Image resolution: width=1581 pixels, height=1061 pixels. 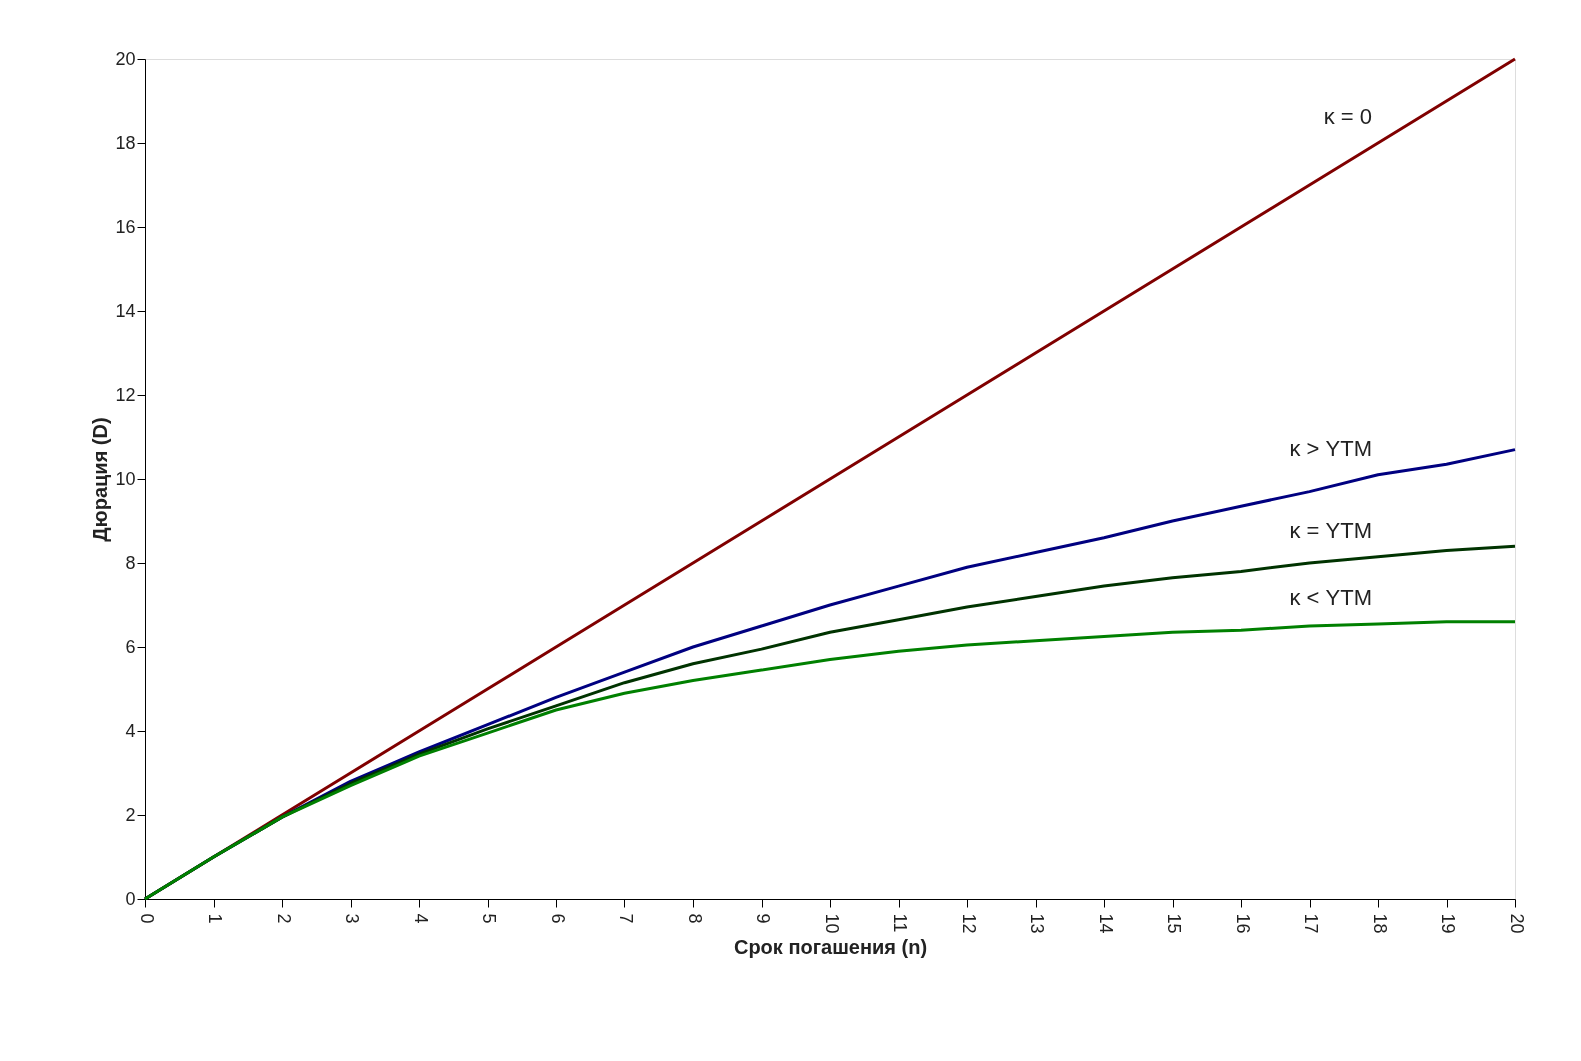 What do you see at coordinates (1347, 116) in the screenshot?
I see `series-label: κ = 0` at bounding box center [1347, 116].